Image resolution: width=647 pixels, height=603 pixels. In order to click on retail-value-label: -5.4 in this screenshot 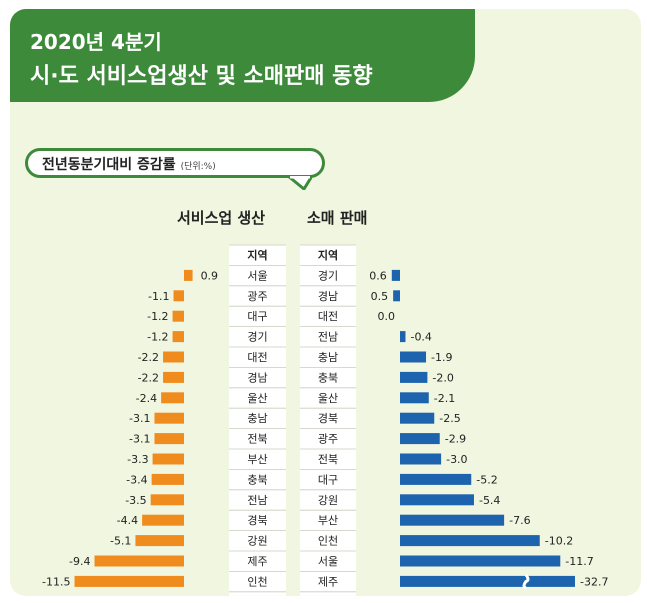, I will do `click(489, 500)`.